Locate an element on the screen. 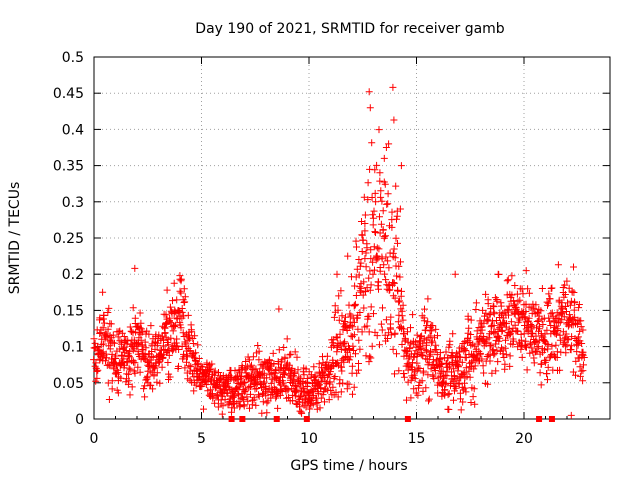 This screenshot has width=640, height=480. y-tick-label: 0.35 is located at coordinates (68, 167).